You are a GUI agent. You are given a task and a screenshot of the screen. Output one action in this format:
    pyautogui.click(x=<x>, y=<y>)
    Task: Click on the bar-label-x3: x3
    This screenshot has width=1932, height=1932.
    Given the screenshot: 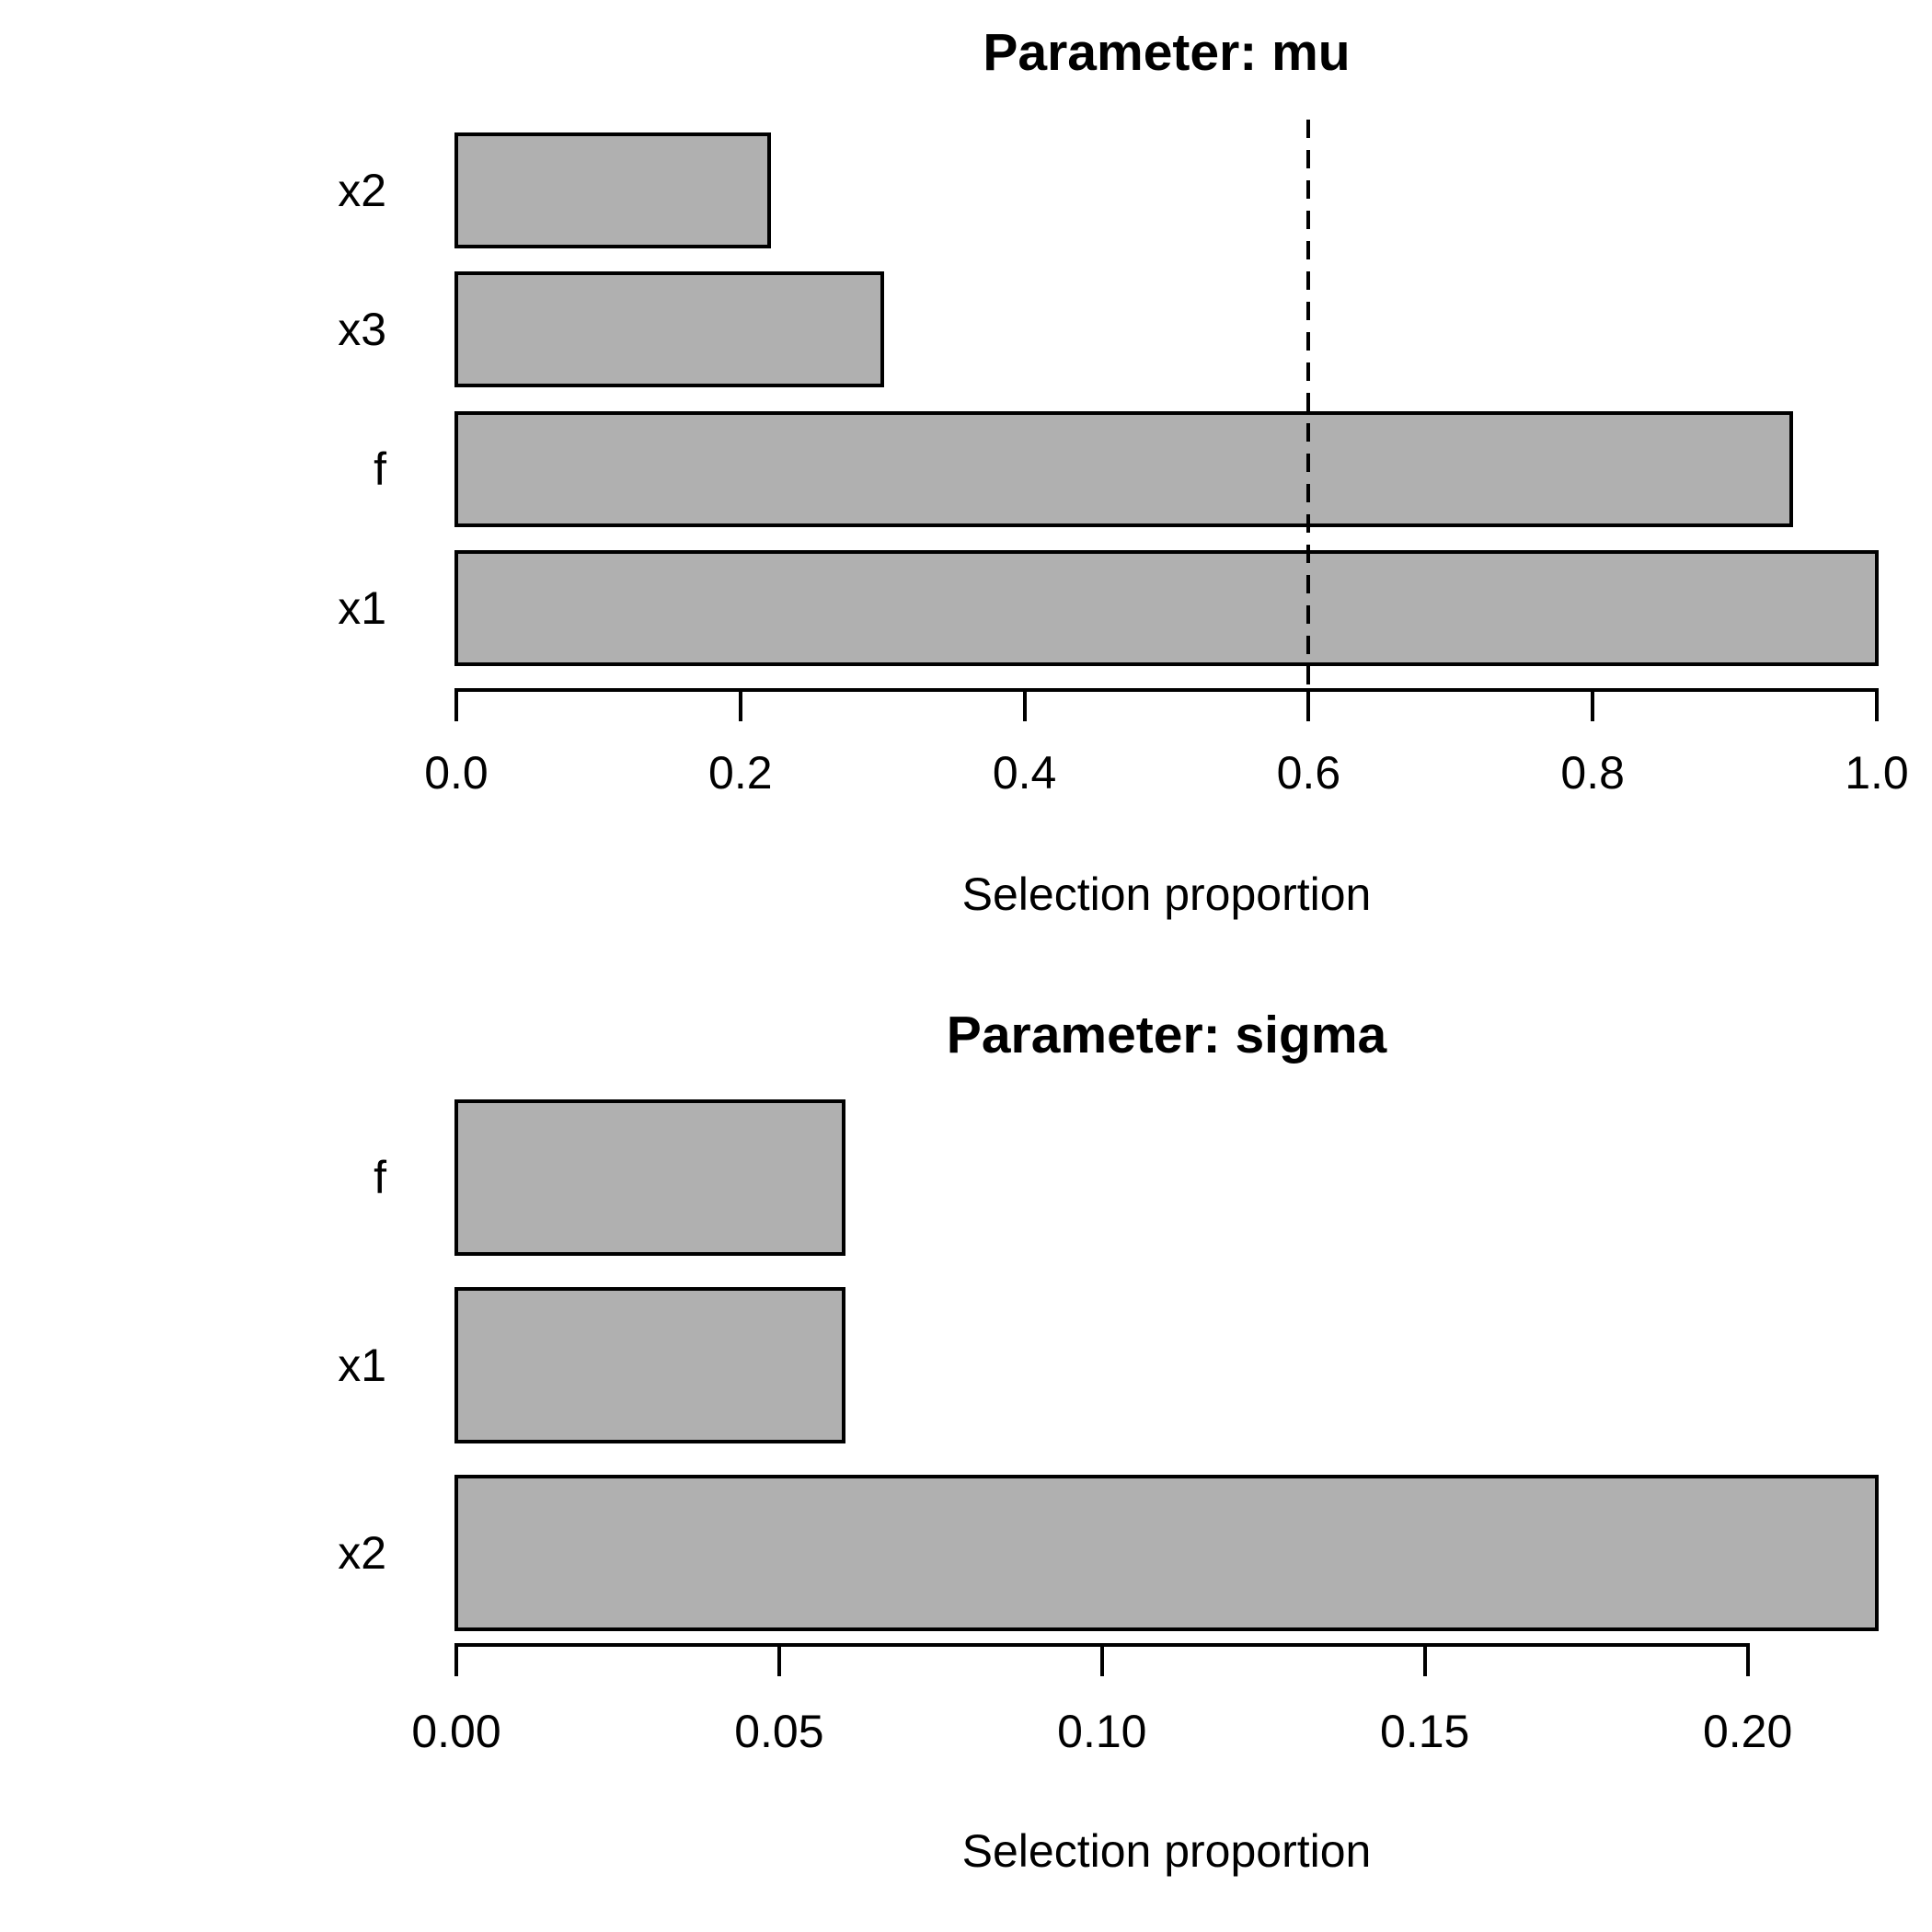 What is the action you would take?
    pyautogui.click(x=362, y=330)
    